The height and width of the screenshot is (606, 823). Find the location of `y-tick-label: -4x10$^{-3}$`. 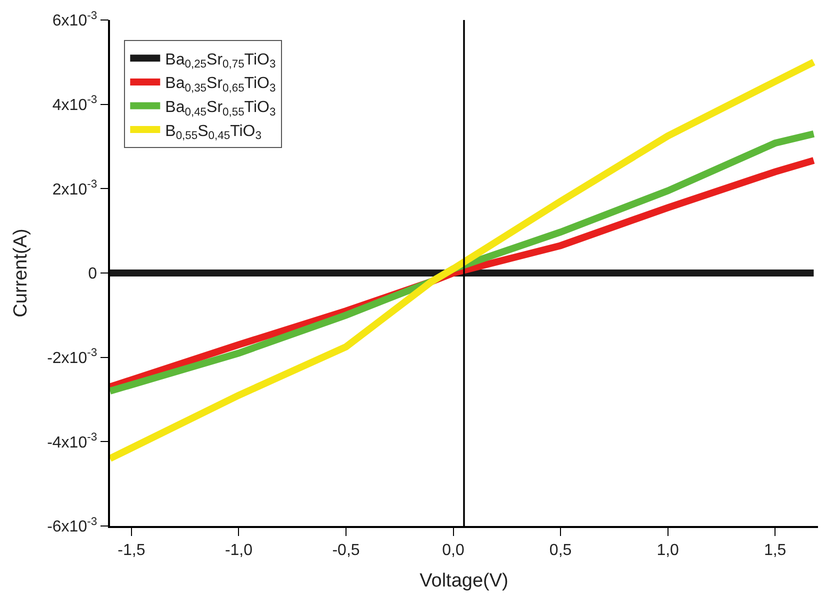

y-tick-label: -4x10$^{-3}$ is located at coordinates (72, 442).